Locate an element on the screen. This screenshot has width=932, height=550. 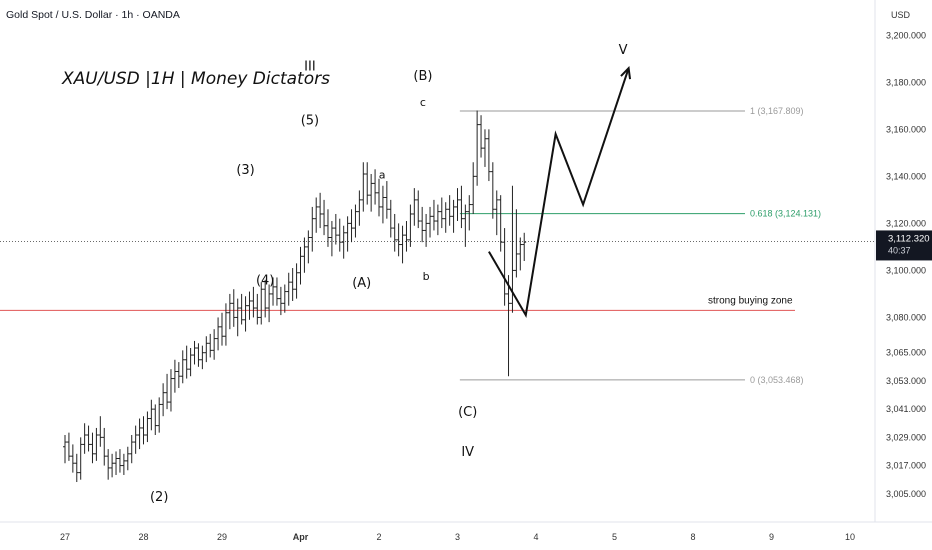
symbol-info: Gold Spot / U.S. Dollar · 1h · OANDA is located at coordinates (93, 15).